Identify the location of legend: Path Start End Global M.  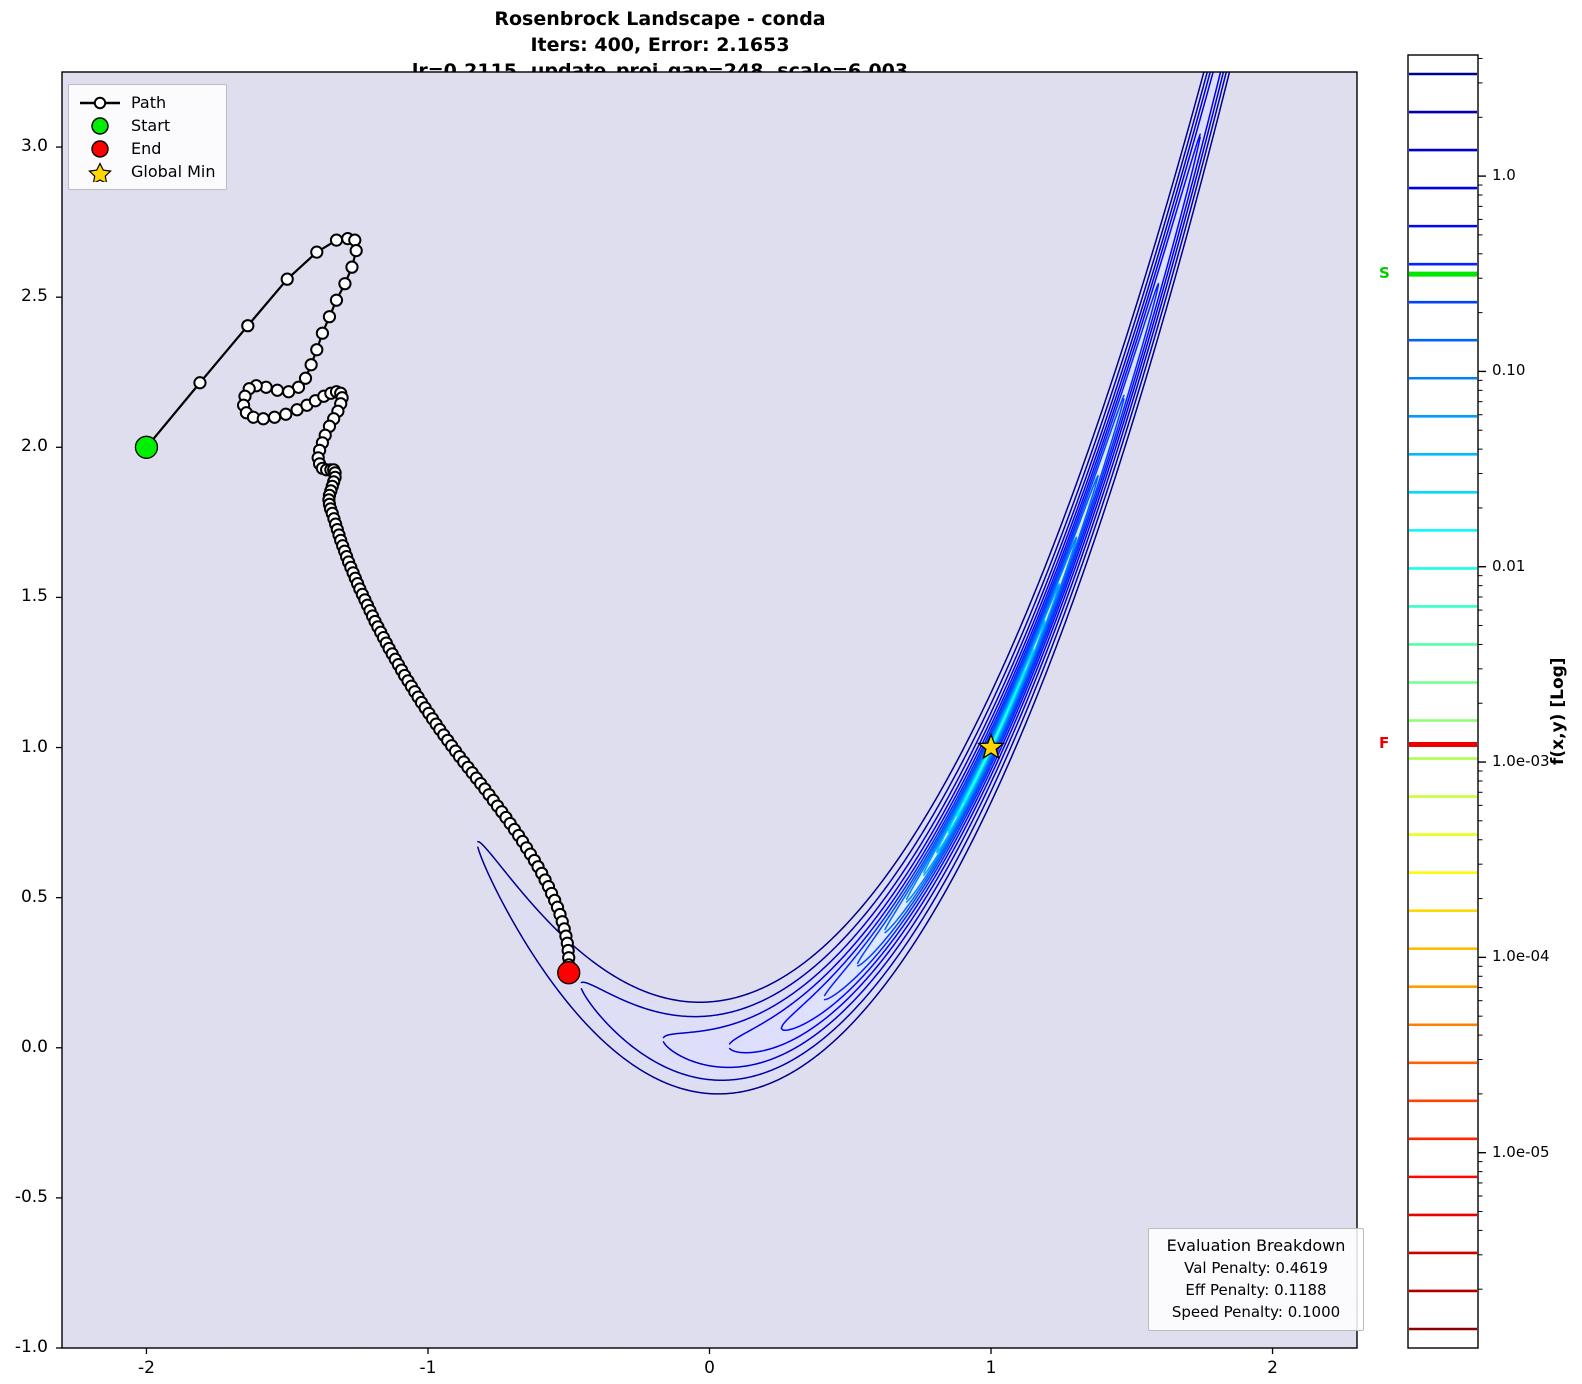
(147, 137).